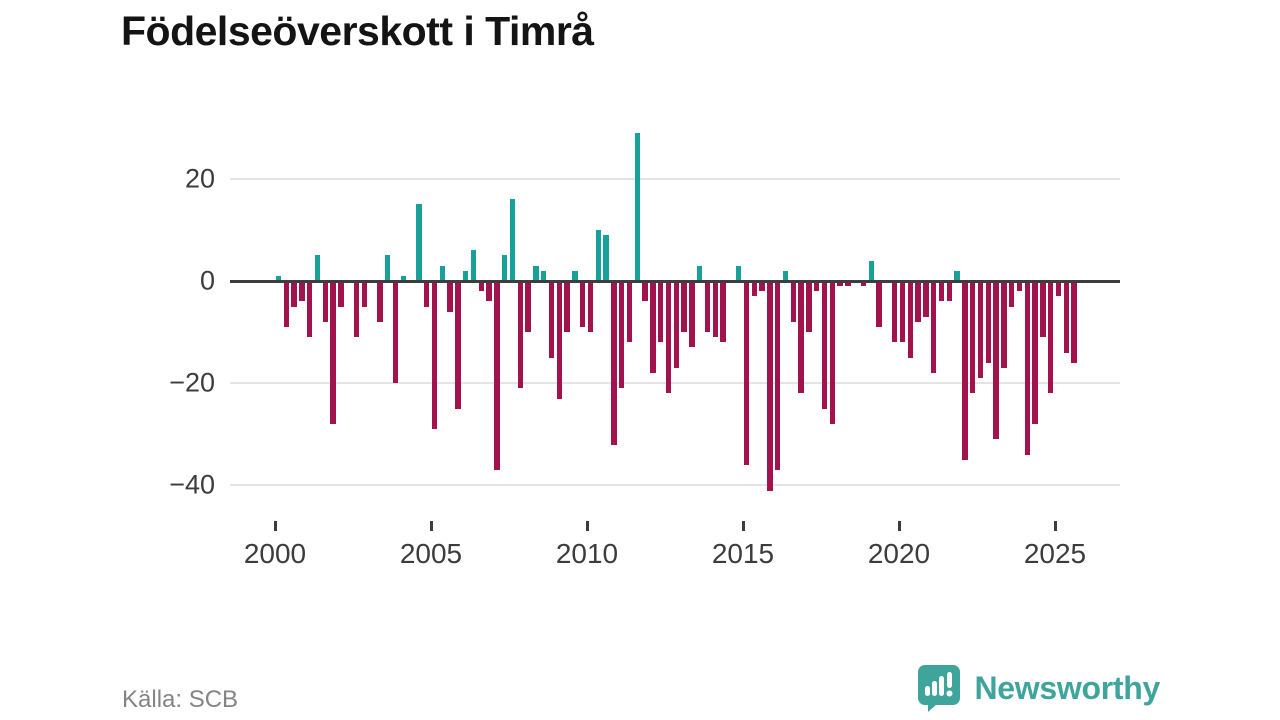 This screenshot has height=720, width=1280. Describe the element at coordinates (275, 526) in the screenshot. I see `x-tick-mark-2000` at that location.